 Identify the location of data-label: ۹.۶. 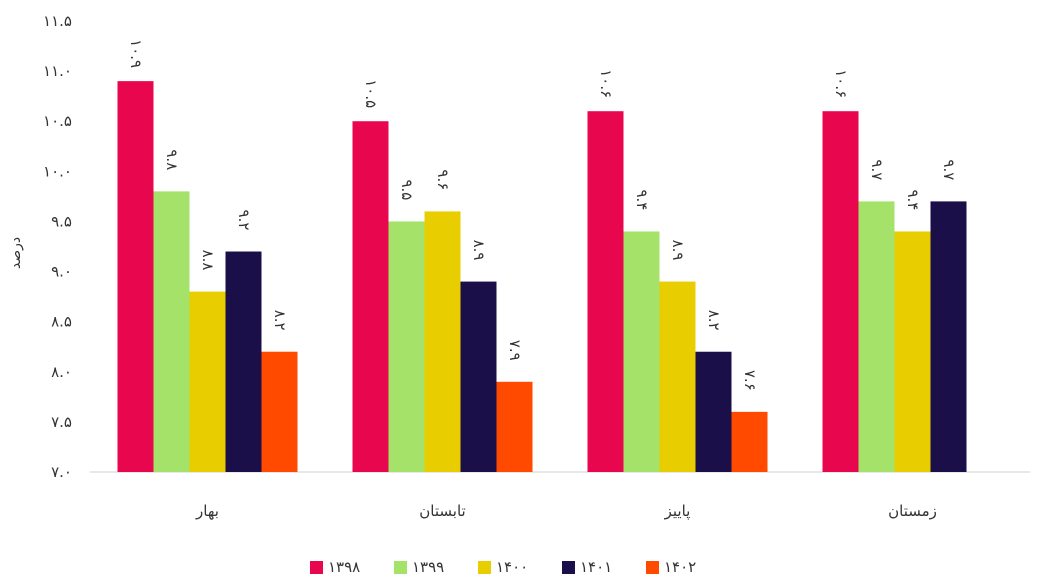
(443, 179).